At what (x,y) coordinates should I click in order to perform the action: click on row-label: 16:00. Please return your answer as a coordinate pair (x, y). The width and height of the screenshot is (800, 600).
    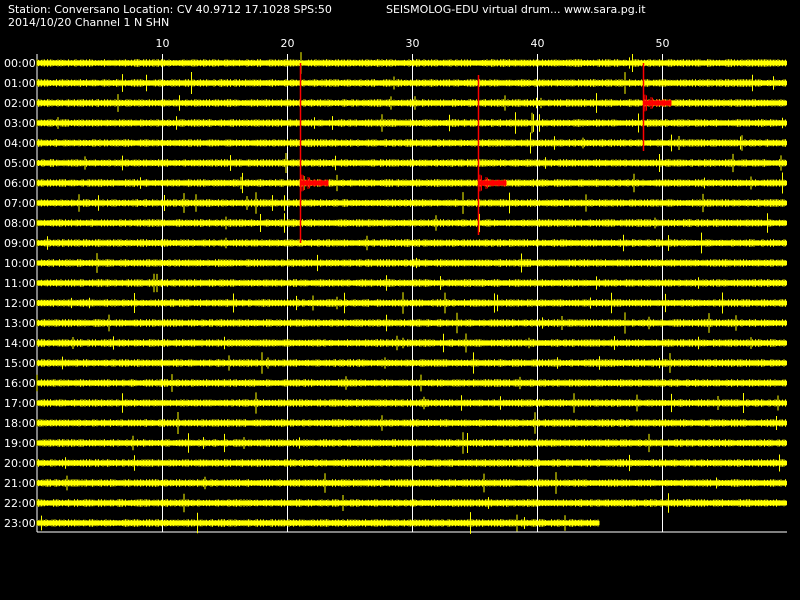
    Looking at the image, I should click on (20, 383).